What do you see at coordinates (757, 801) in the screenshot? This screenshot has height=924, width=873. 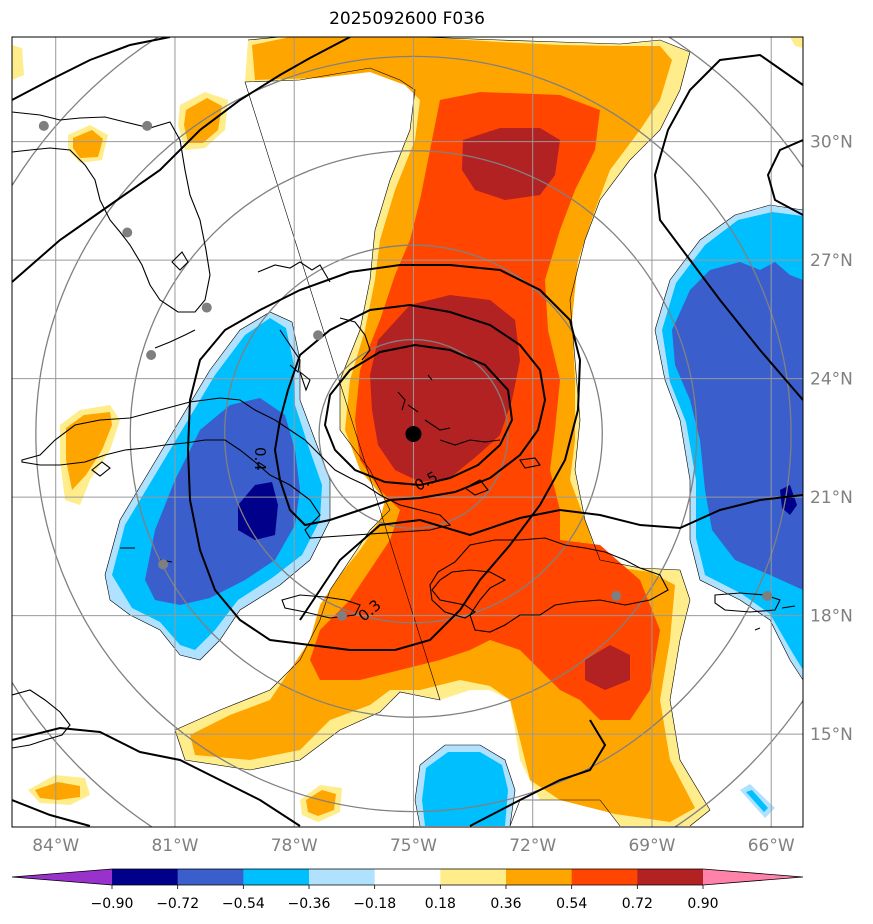 I see `shade-neg-blob-se-inner` at bounding box center [757, 801].